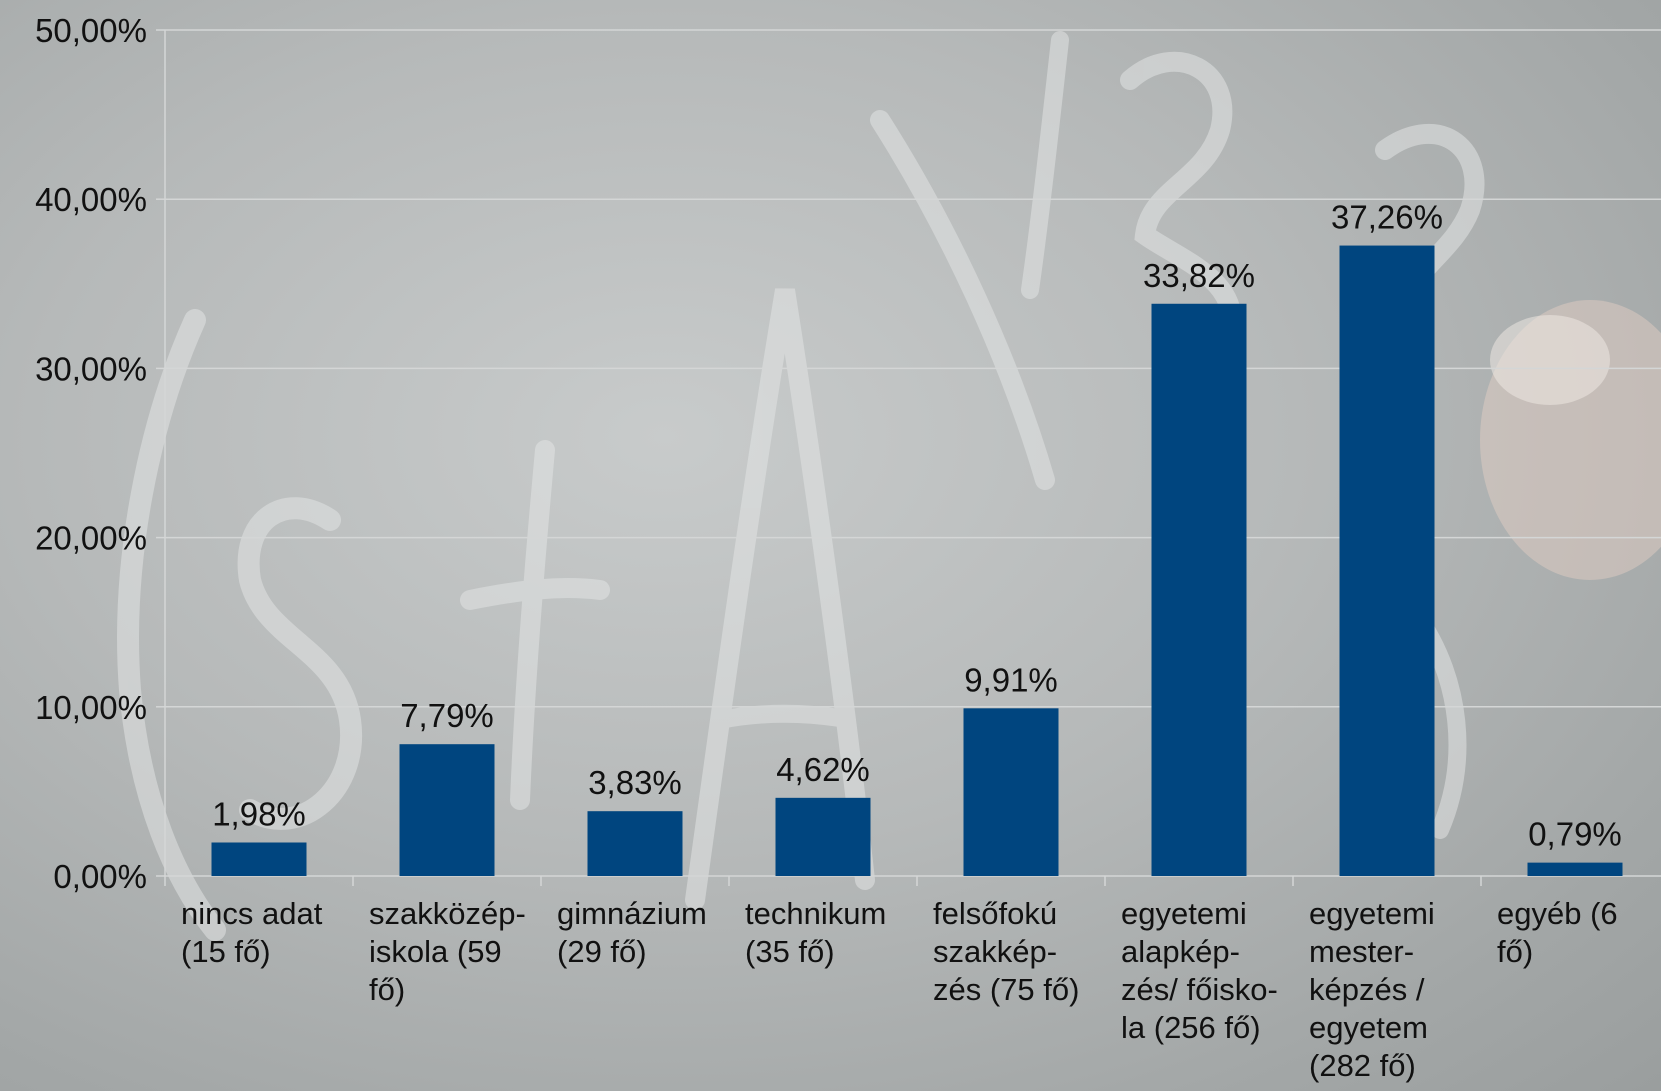  What do you see at coordinates (91, 368) in the screenshot?
I see `y-tick-label: 30,00%` at bounding box center [91, 368].